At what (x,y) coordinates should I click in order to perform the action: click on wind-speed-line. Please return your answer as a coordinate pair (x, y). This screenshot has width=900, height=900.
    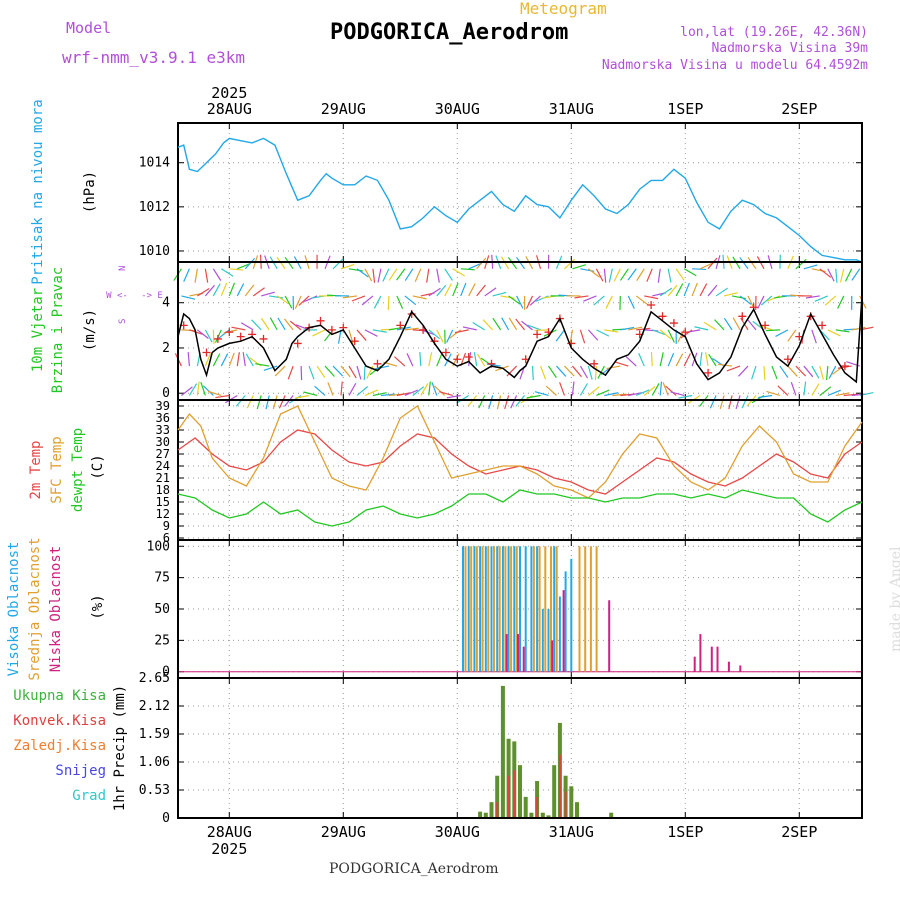
    Looking at the image, I should click on (520, 339).